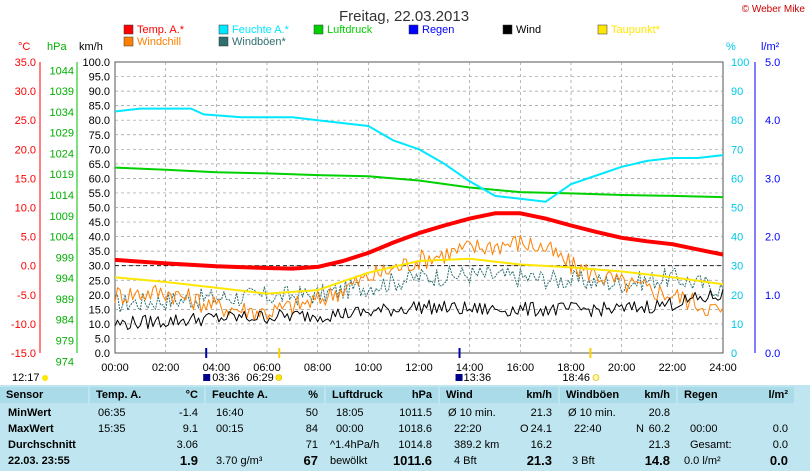  What do you see at coordinates (99, 165) in the screenshot?
I see `wind-tick-label: 65.0` at bounding box center [99, 165].